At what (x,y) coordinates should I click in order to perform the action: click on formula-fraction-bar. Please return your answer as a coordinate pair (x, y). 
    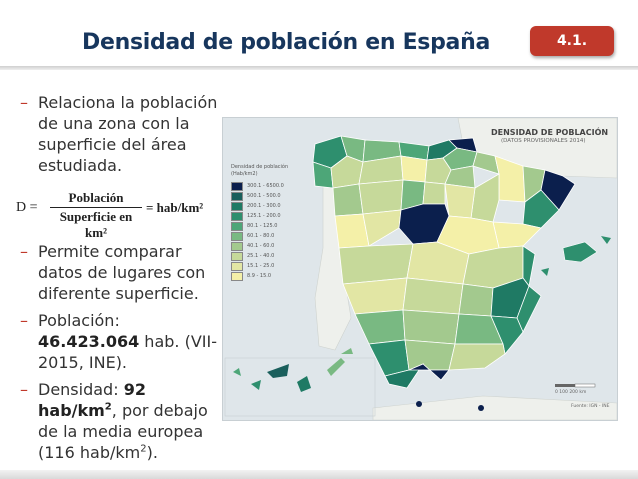
    Looking at the image, I should click on (96, 207).